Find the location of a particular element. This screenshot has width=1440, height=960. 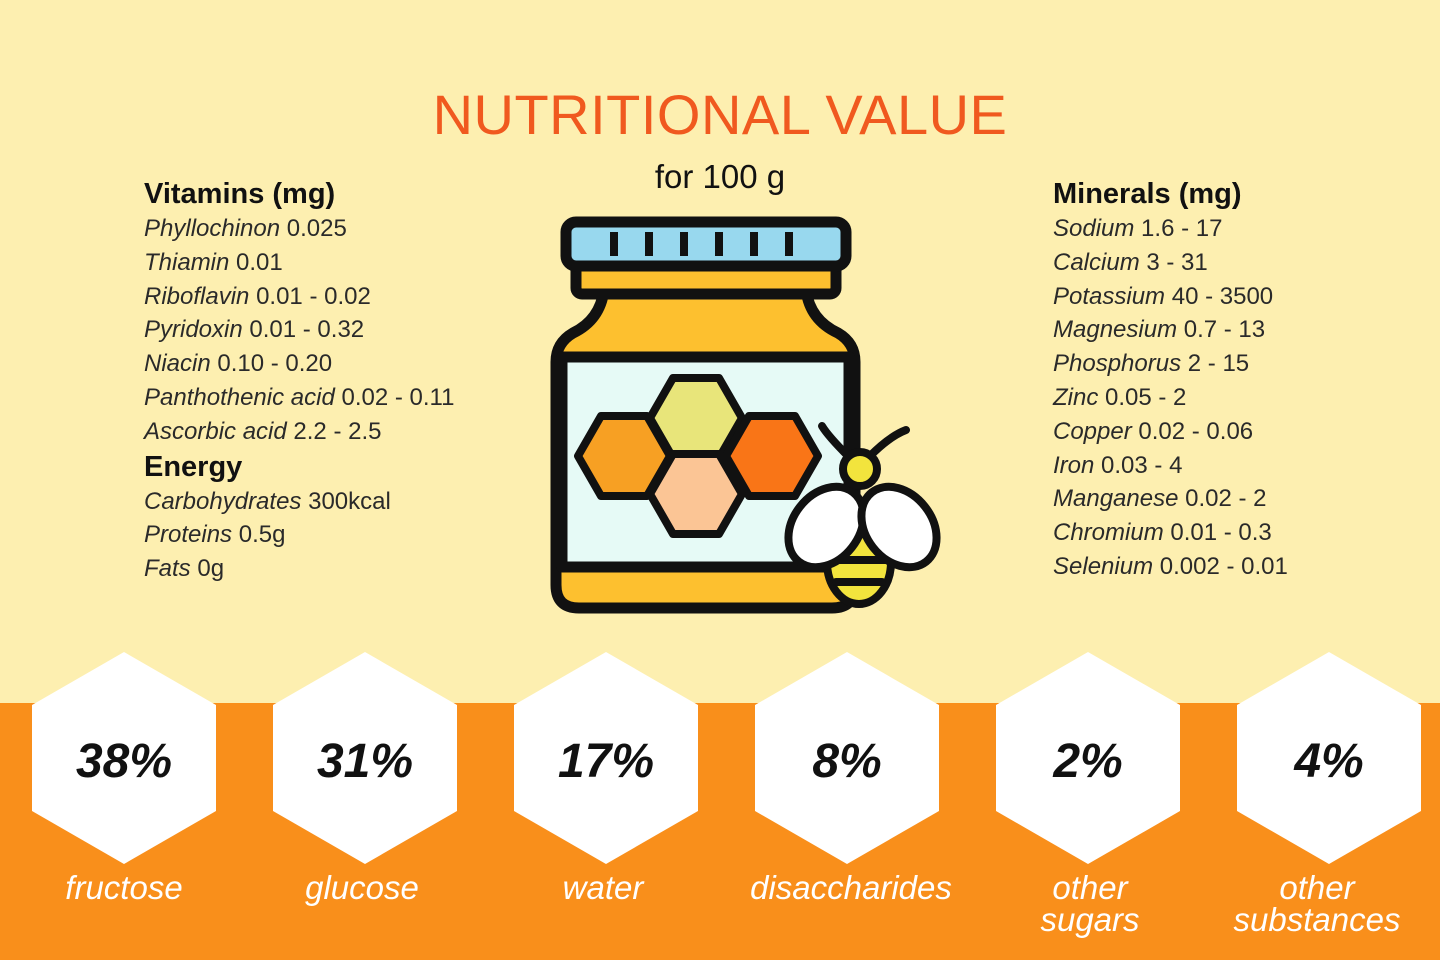

vitamin-row: Niacin 0.10 - 0.20 is located at coordinates (299, 364).